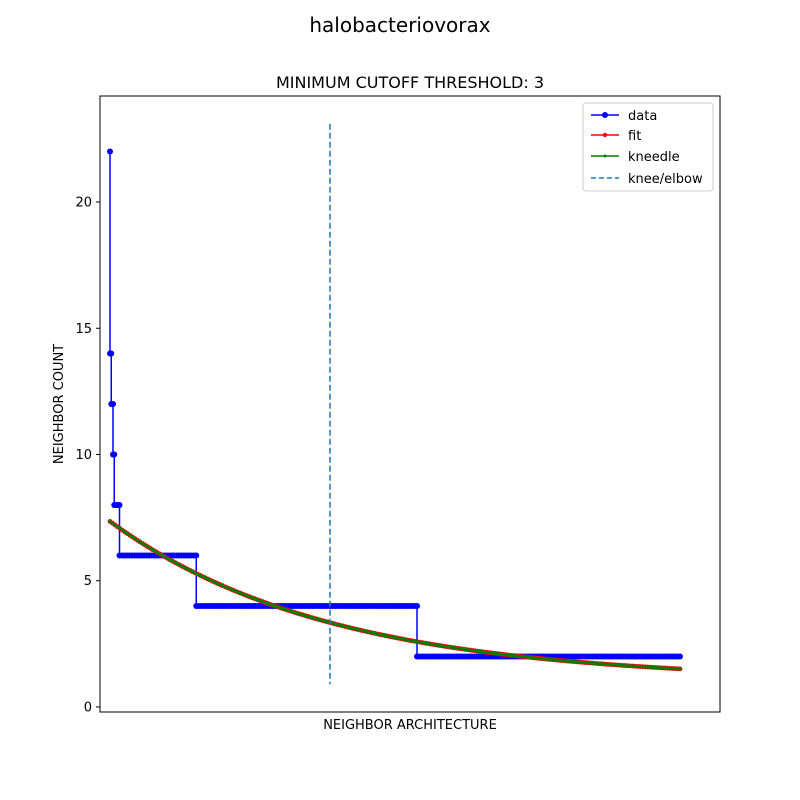 This screenshot has height=800, width=800. Describe the element at coordinates (605, 135) in the screenshot. I see `legend-fit-marker` at that location.